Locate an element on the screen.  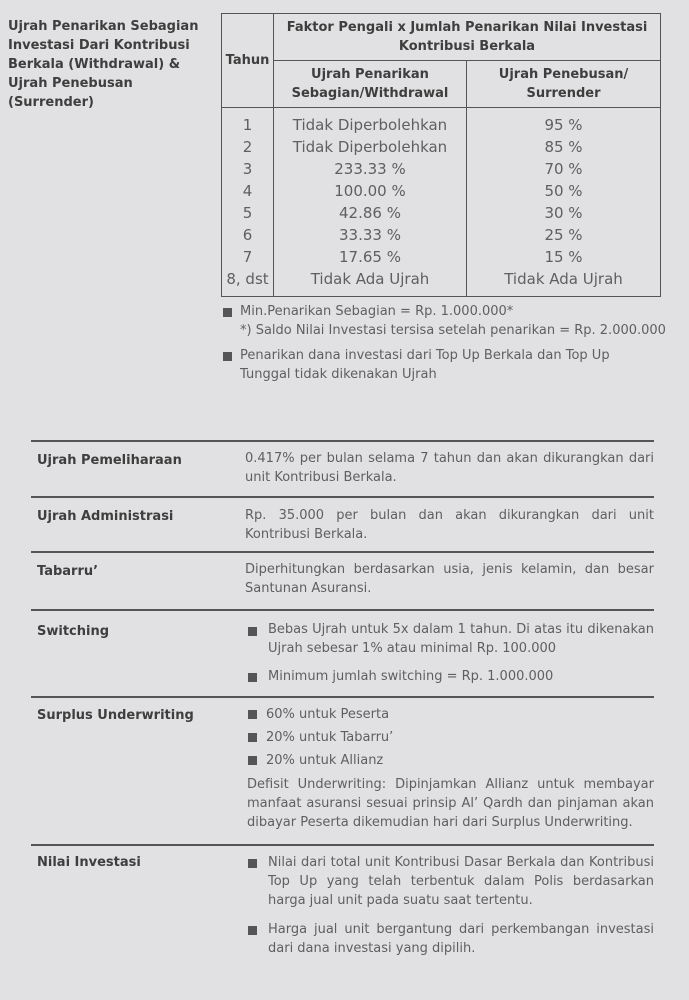
cell-surrender: 15 % is located at coordinates (563, 257).